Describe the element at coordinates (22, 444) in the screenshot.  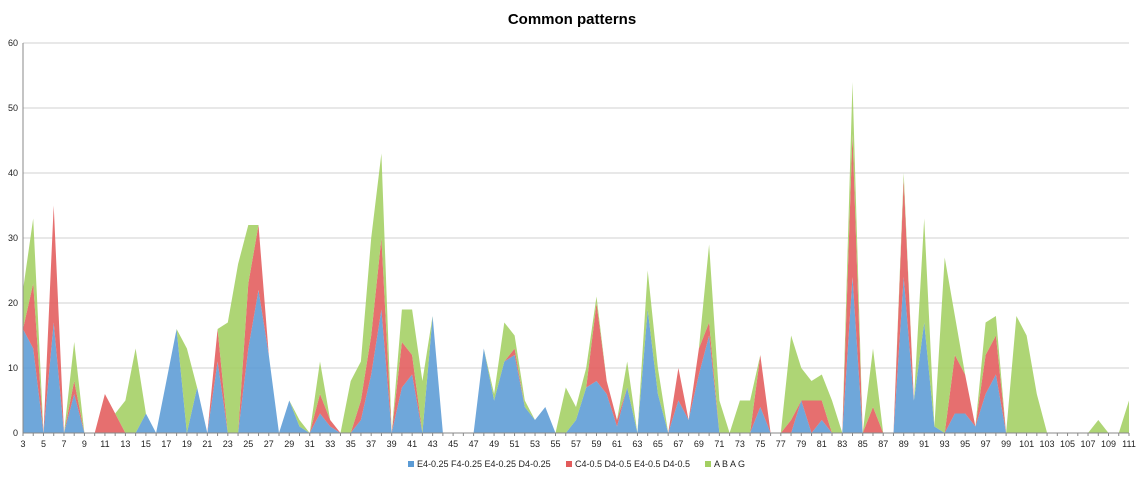
I see `x-tick-label: 3` at that location.